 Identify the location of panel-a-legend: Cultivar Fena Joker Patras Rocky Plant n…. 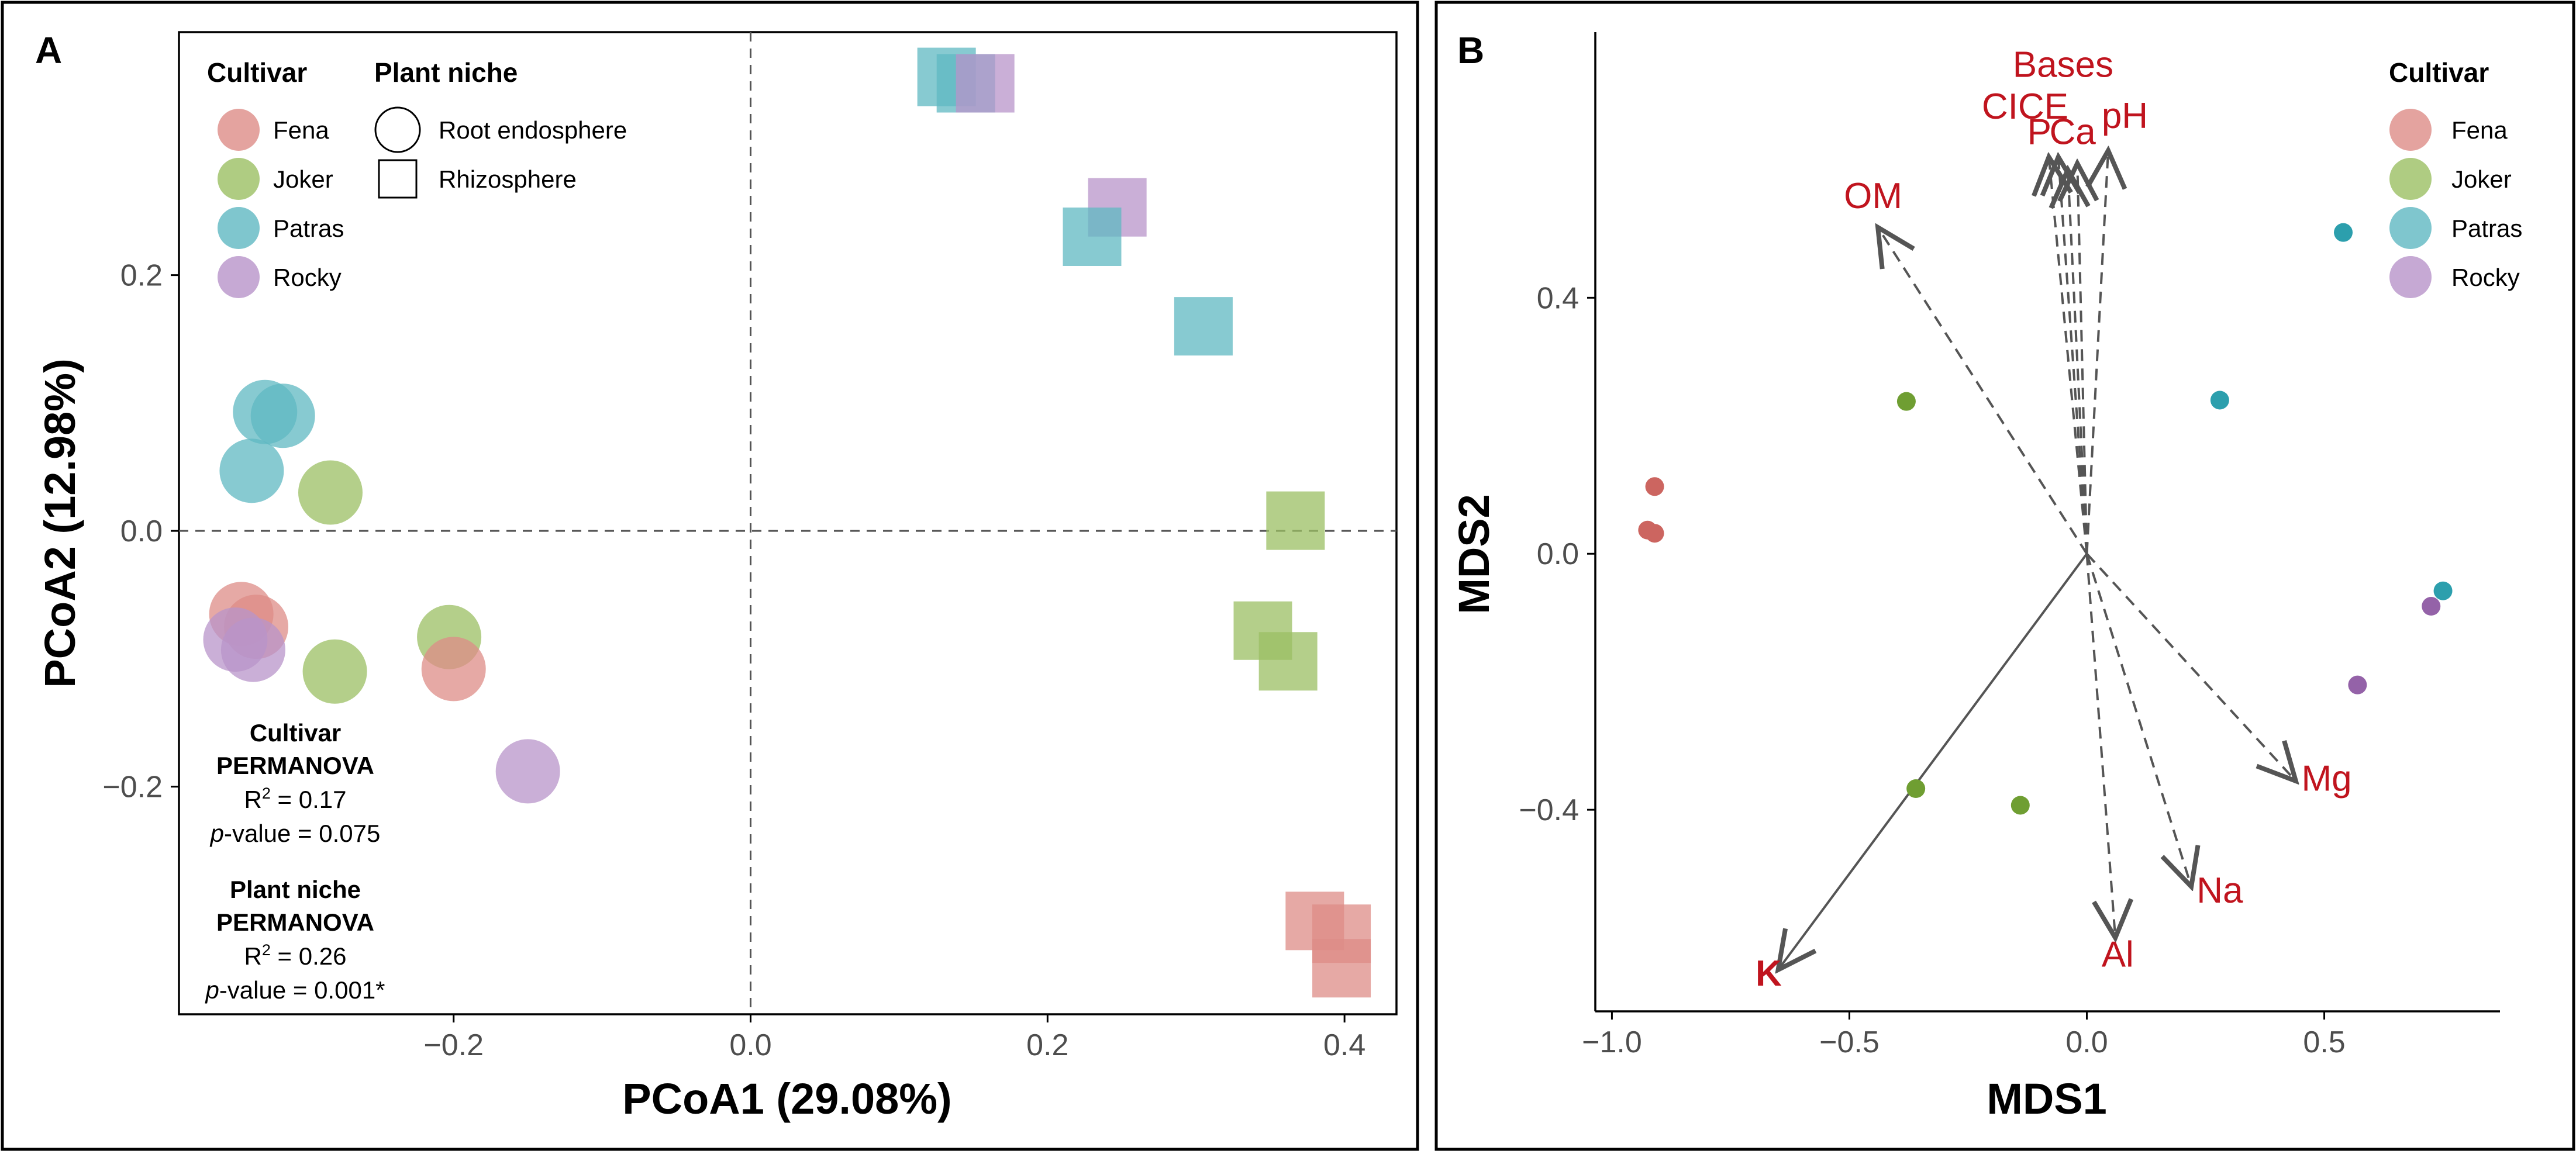
(417, 178).